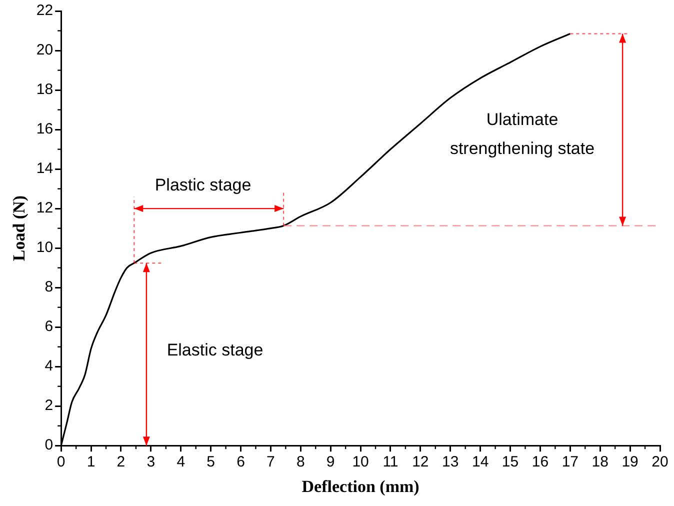  I want to click on x-tick-label: 5, so click(210, 462).